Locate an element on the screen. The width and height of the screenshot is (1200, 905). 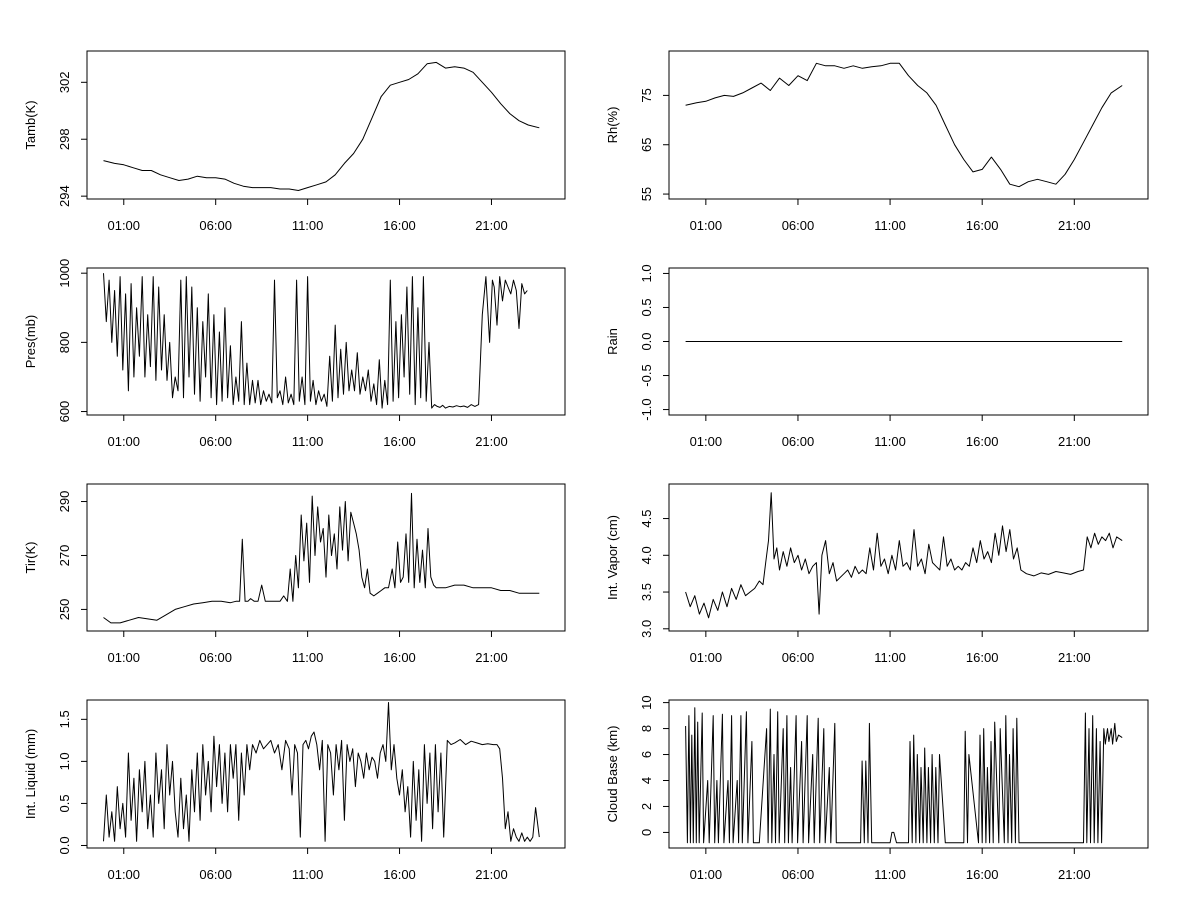
y-tick-label: 1000 is located at coordinates (64, 273).